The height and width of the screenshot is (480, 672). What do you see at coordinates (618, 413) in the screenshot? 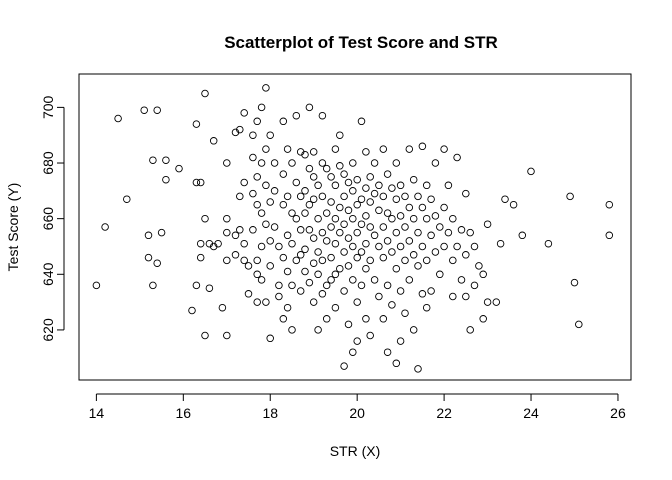
I see `x-tick-label: 26` at bounding box center [618, 413].